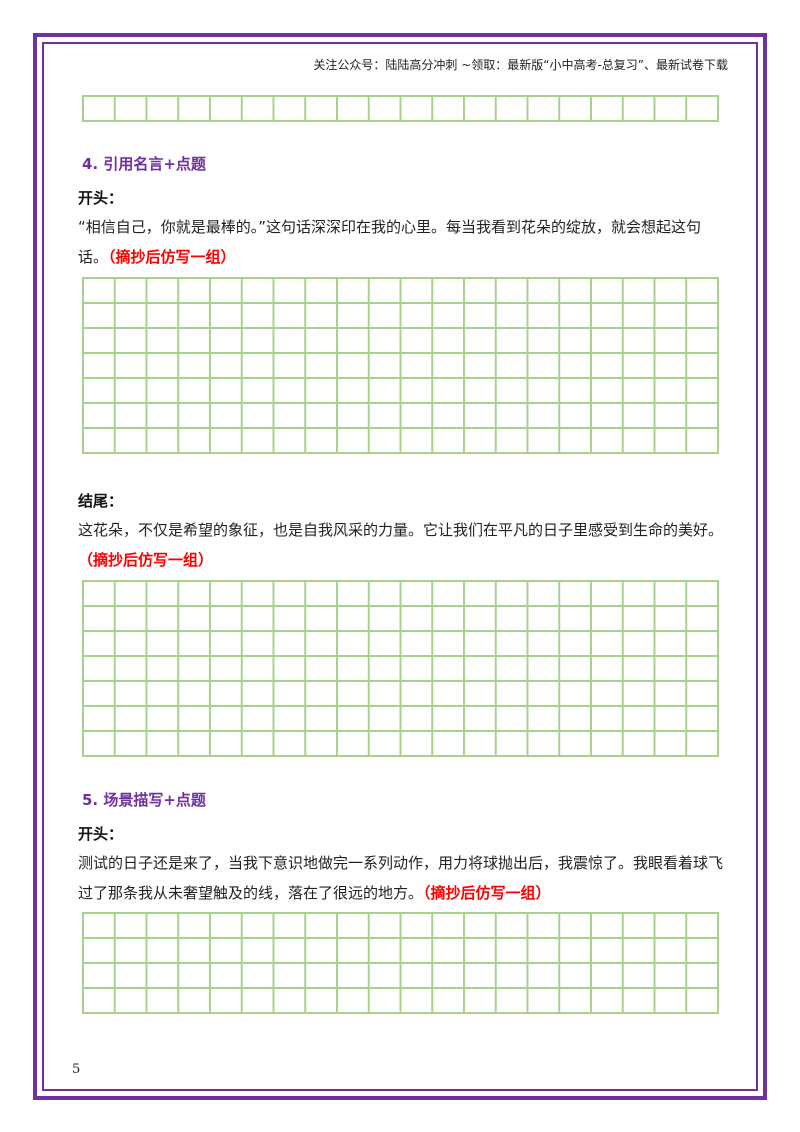 This screenshot has width=800, height=1132. I want to click on ending-label-4: 结尾：, so click(101, 501).